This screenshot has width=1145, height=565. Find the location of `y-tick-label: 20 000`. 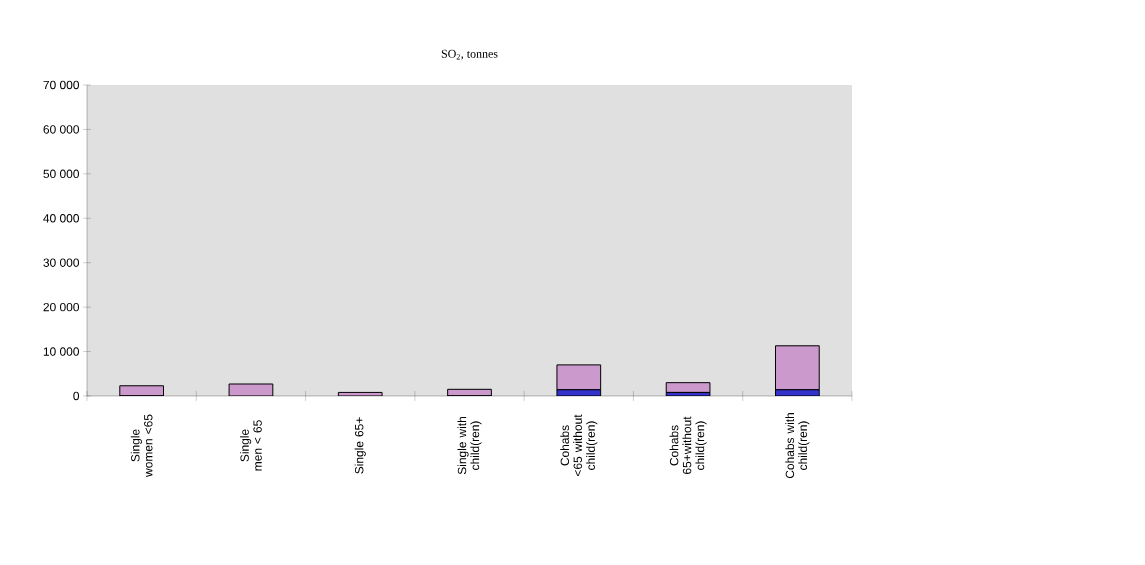

y-tick-label: 20 000 is located at coordinates (61, 307).